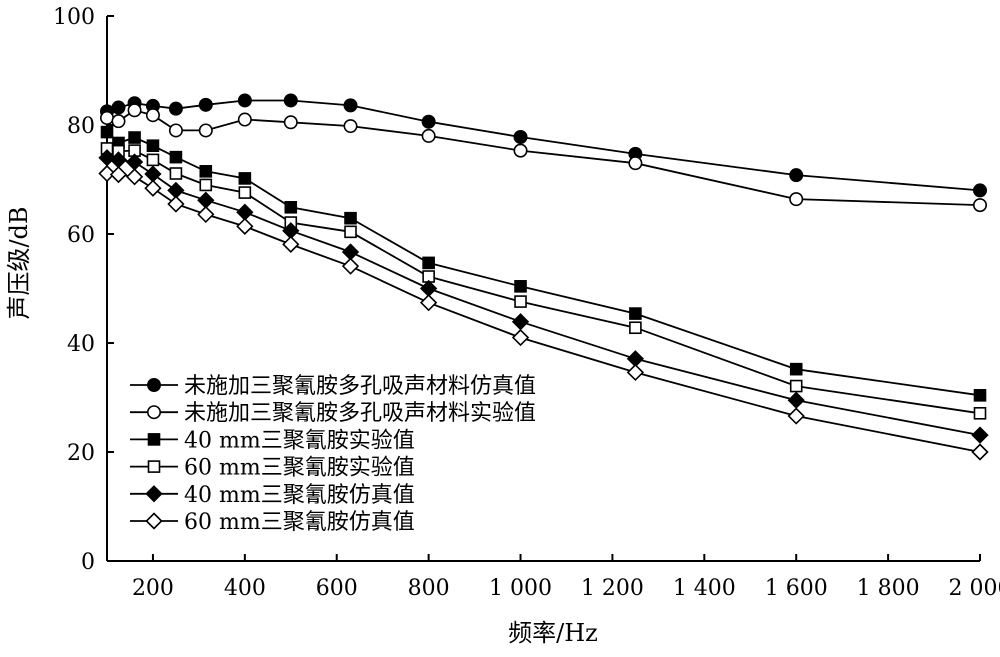 This screenshot has height=657, width=1000. I want to click on legend-item: 60 mm三聚氰胺实验值, so click(272, 468).